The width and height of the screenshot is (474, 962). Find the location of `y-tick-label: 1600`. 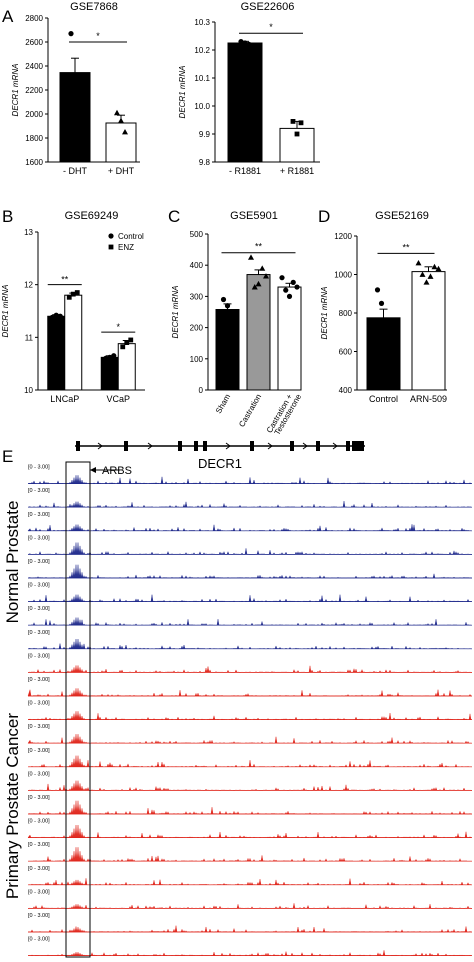

y-tick-label: 1600 is located at coordinates (34, 162).